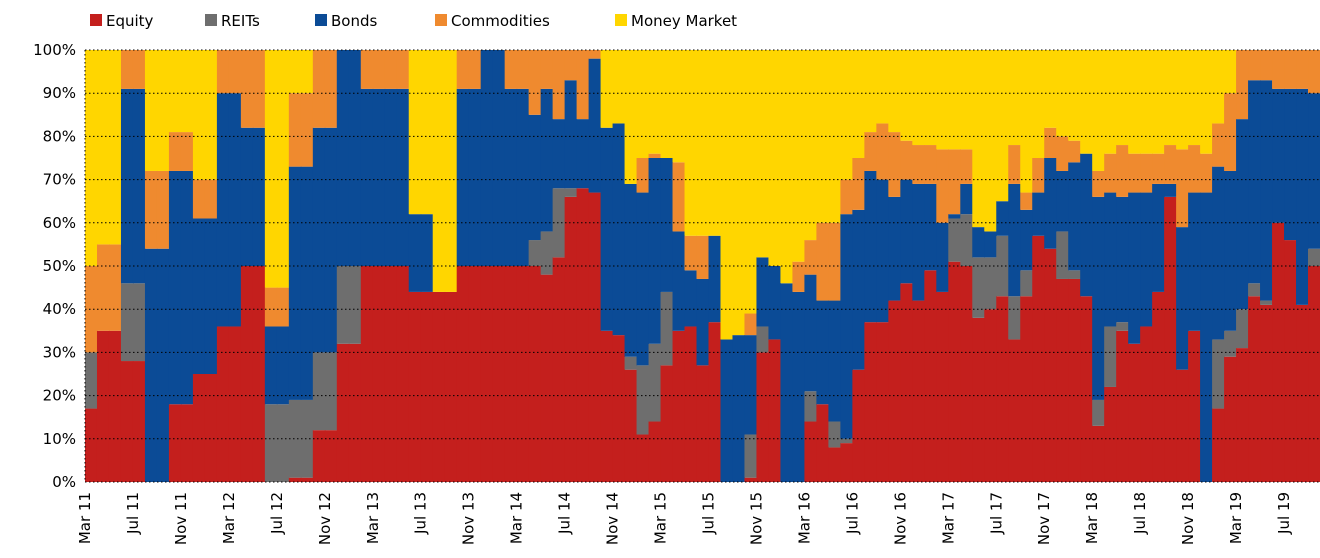 This screenshot has height=558, width=1320. What do you see at coordinates (948, 518) in the screenshot?
I see `x-tick-label: Mar 17` at bounding box center [948, 518].